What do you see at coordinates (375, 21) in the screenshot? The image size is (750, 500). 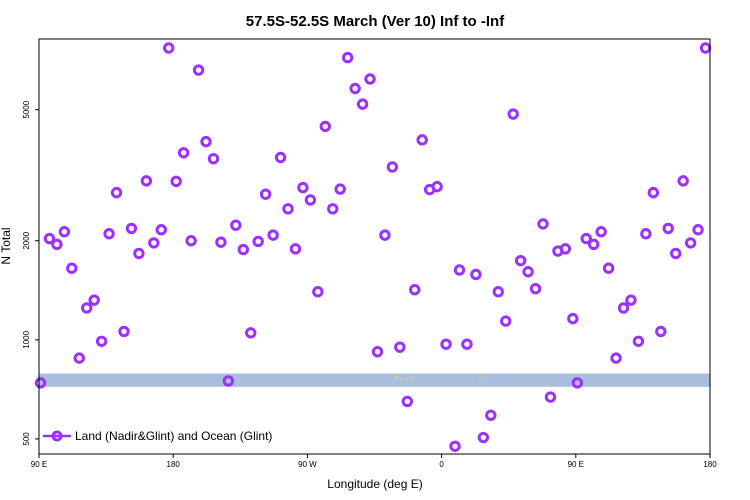 I see `chart-title: 57.5S-52.5S March (Ver 10) Inf to -Inf` at bounding box center [375, 21].